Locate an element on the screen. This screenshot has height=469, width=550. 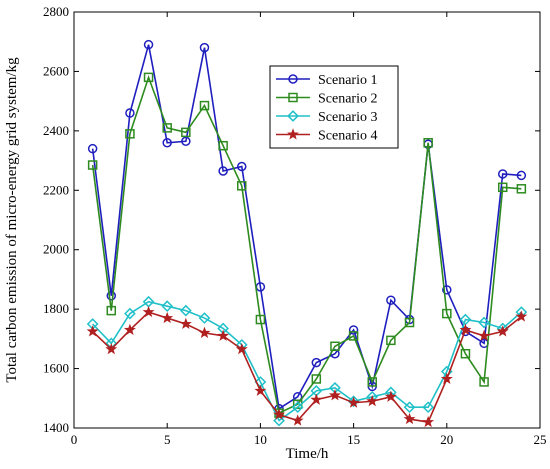
legend-item: Scenario 4 is located at coordinates (326, 136).